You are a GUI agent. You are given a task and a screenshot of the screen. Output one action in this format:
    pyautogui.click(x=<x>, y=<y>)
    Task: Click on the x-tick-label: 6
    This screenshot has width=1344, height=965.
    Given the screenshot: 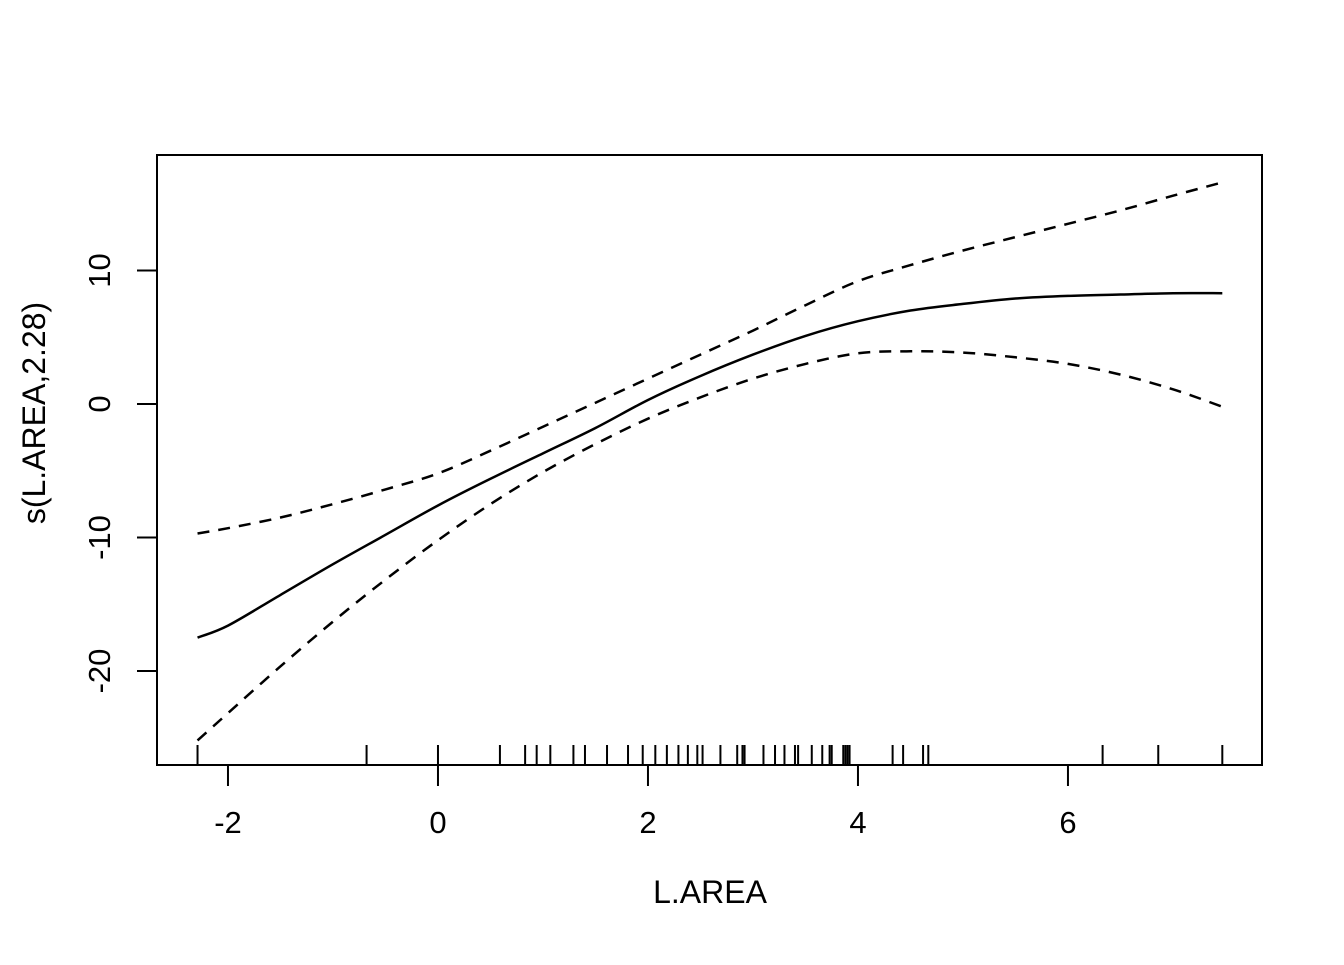 What is the action you would take?
    pyautogui.click(x=1067, y=822)
    